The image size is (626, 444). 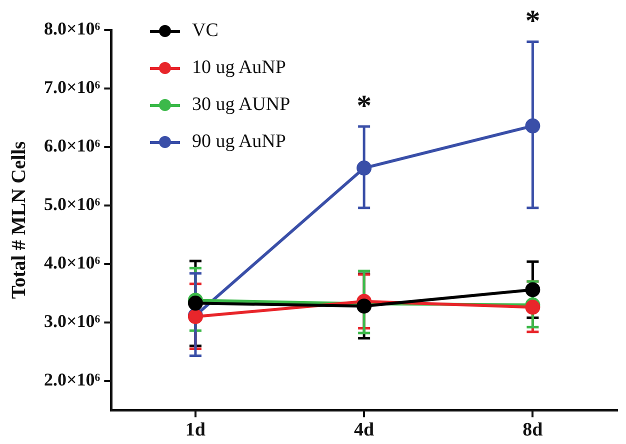 I want to click on y-tick-label: 4.0×10⁶, so click(x=72, y=262).